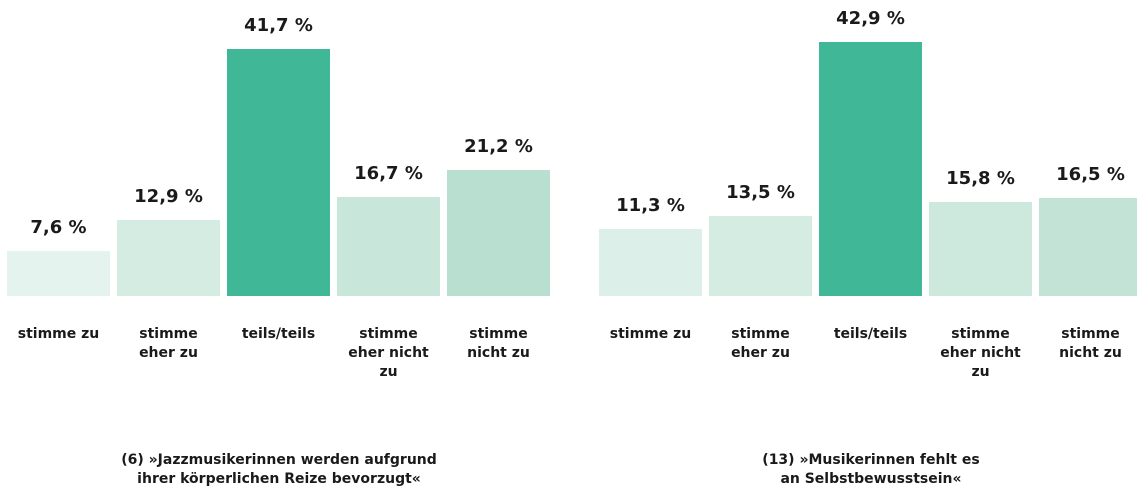 This screenshot has width=1137, height=494. What do you see at coordinates (168, 196) in the screenshot?
I see `value-label: 12,9 %` at bounding box center [168, 196].